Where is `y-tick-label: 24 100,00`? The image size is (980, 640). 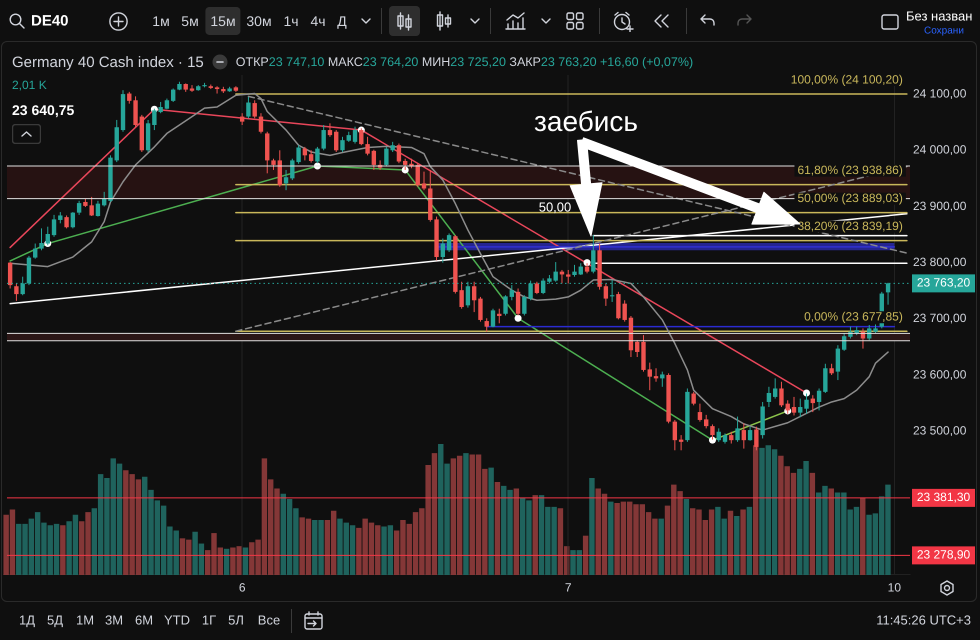
y-tick-label: 24 100,00 is located at coordinates (939, 93).